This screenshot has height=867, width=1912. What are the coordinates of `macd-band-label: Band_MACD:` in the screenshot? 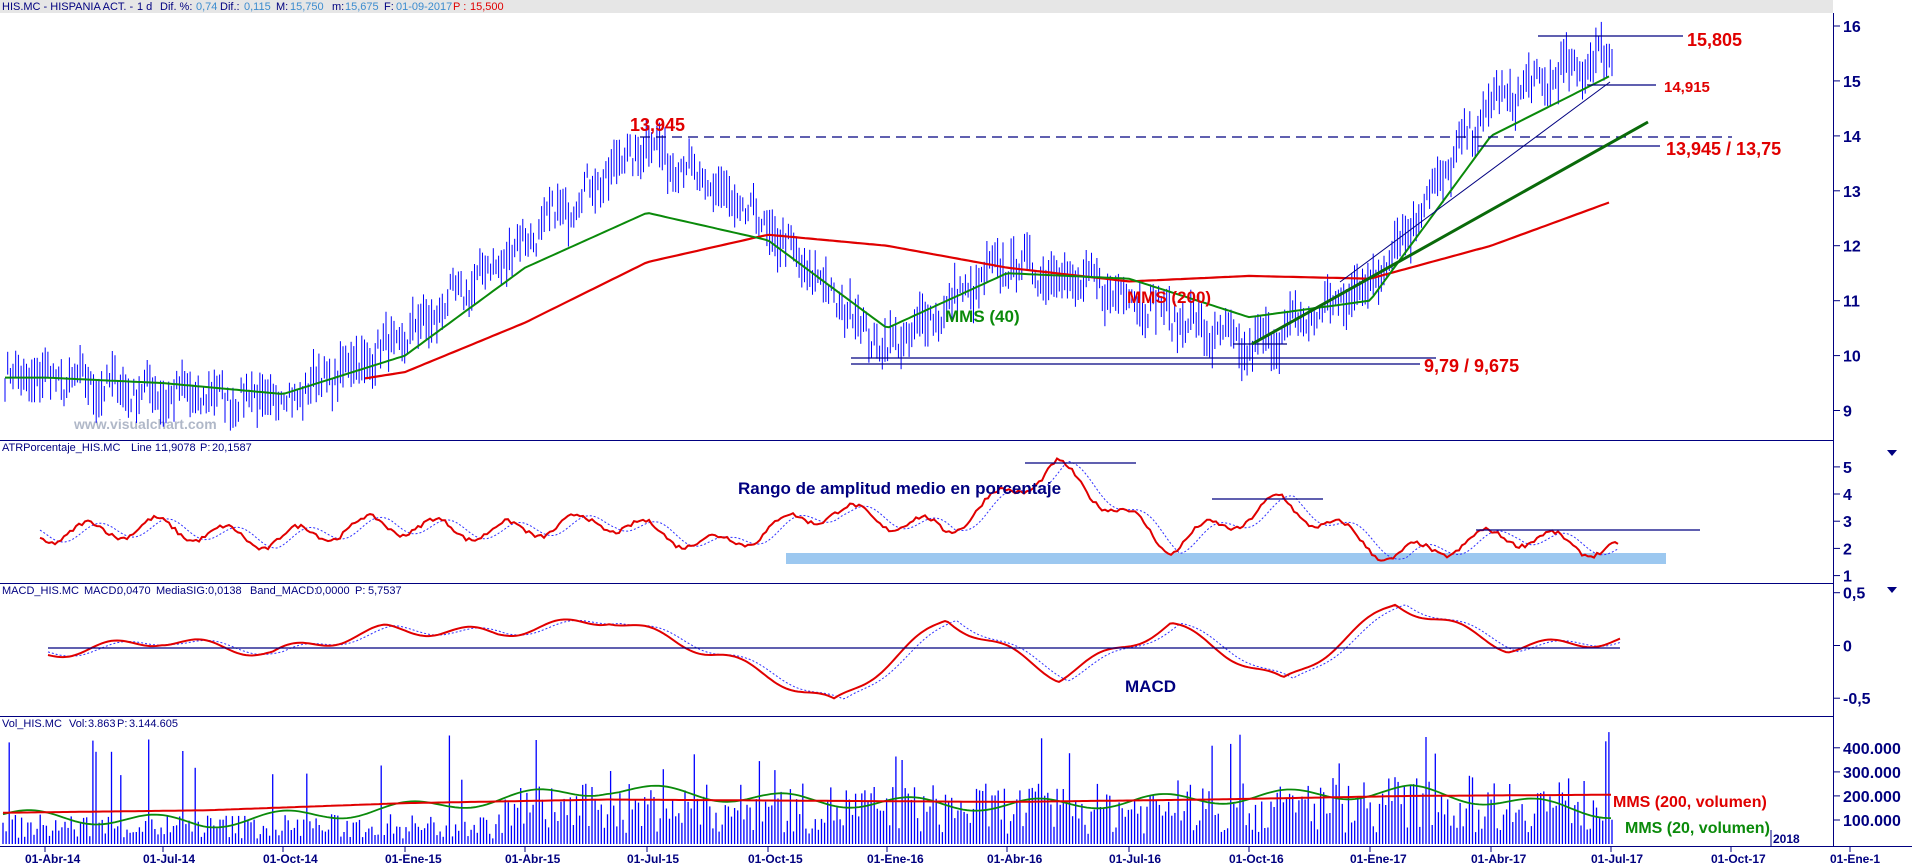 It's located at (283, 591).